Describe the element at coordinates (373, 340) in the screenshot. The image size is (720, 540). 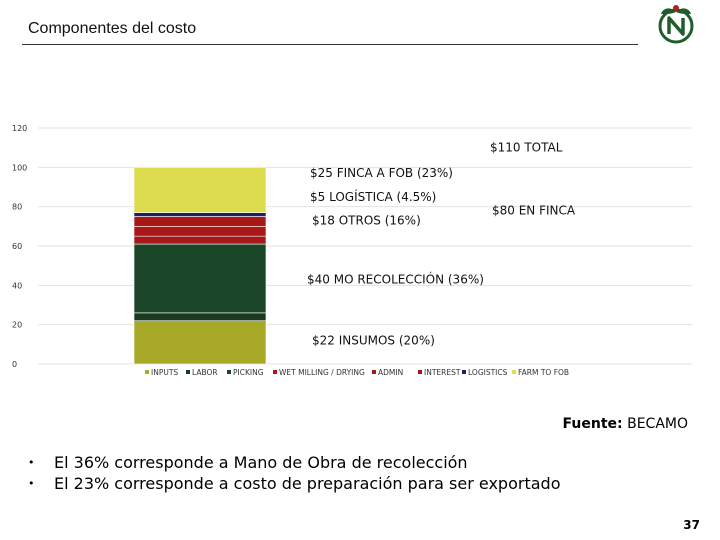
I see `annotation-label: $22 INSUMOS (20%)` at that location.